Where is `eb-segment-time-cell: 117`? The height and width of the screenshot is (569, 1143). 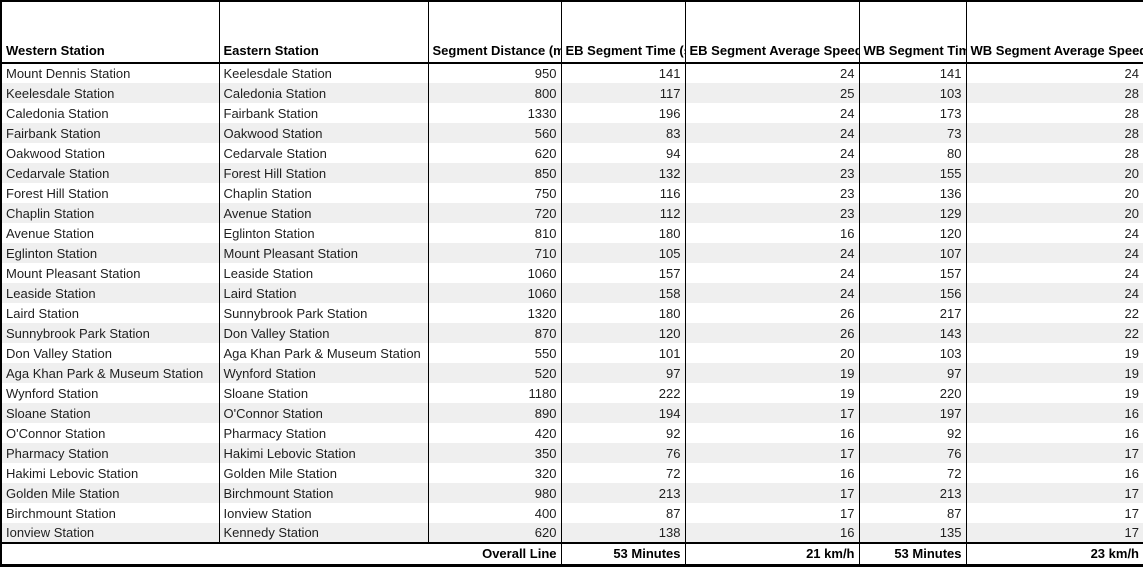
eb-segment-time-cell: 117 is located at coordinates (622, 93).